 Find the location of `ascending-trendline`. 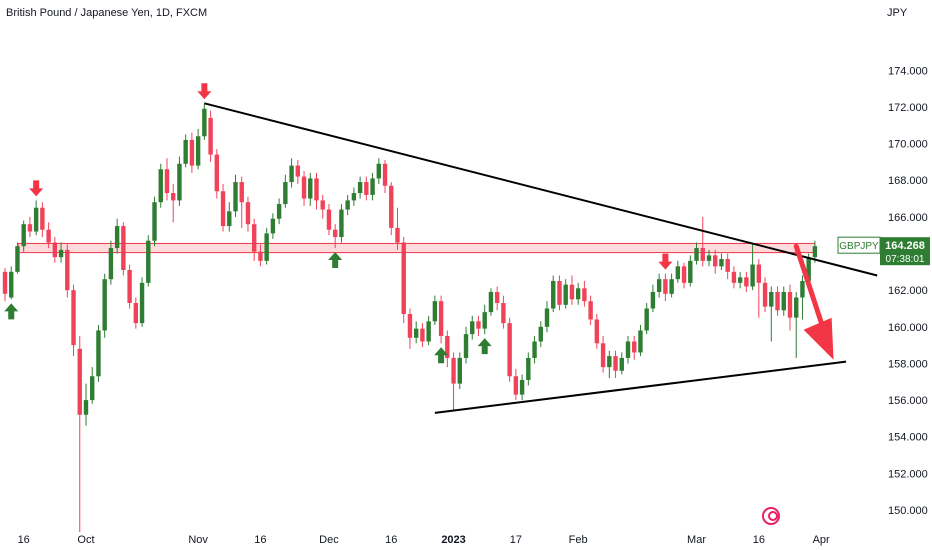

ascending-trendline is located at coordinates (640, 387).